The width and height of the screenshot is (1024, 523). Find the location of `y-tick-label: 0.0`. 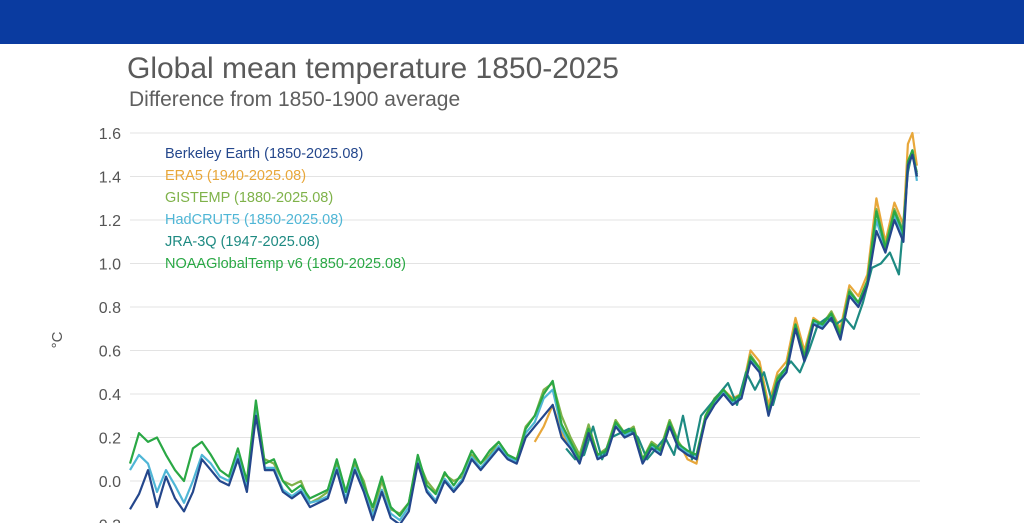

y-tick-label: 0.0 is located at coordinates (110, 482).